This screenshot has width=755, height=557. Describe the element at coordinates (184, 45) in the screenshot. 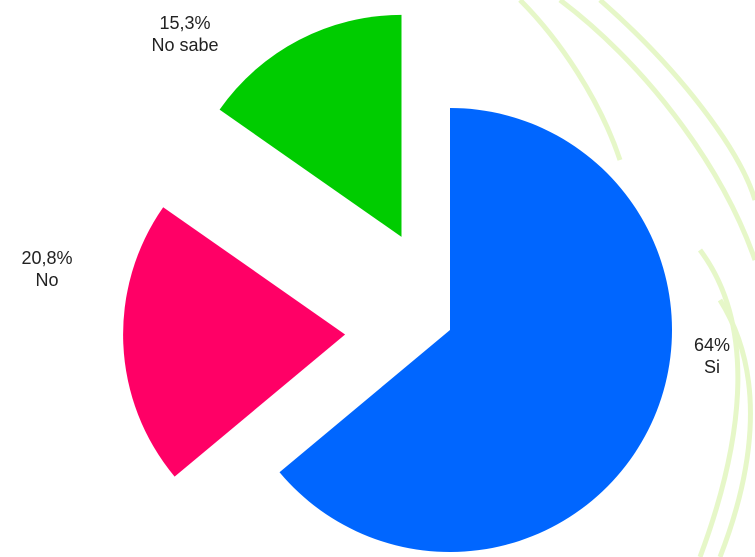

I see `slice-category-label: No sabe` at that location.